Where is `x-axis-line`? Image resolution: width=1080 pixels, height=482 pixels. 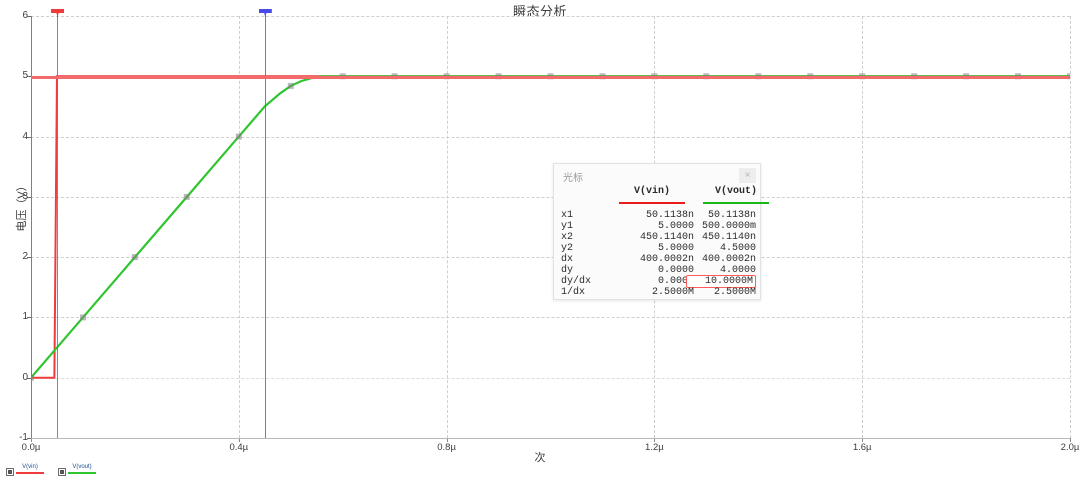
x-axis-line is located at coordinates (550, 438).